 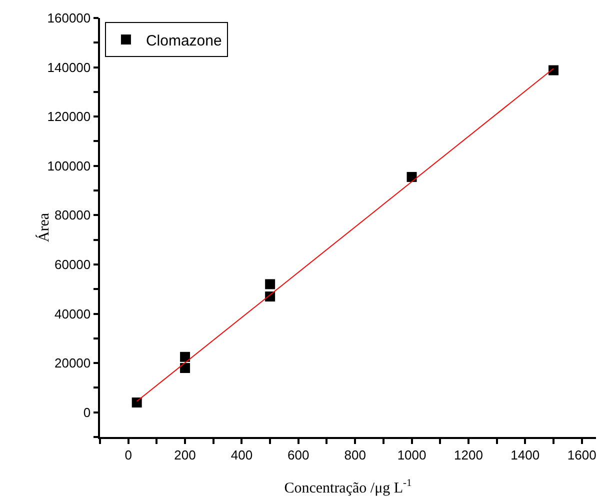 What do you see at coordinates (72, 264) in the screenshot?
I see `y-tick-label: 60000` at bounding box center [72, 264].